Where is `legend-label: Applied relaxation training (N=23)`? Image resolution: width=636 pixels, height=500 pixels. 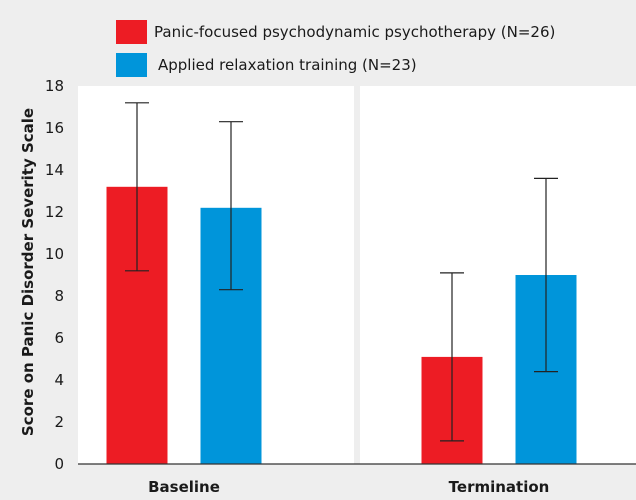
legend-label: Applied relaxation training (N=23) is located at coordinates (287, 65).